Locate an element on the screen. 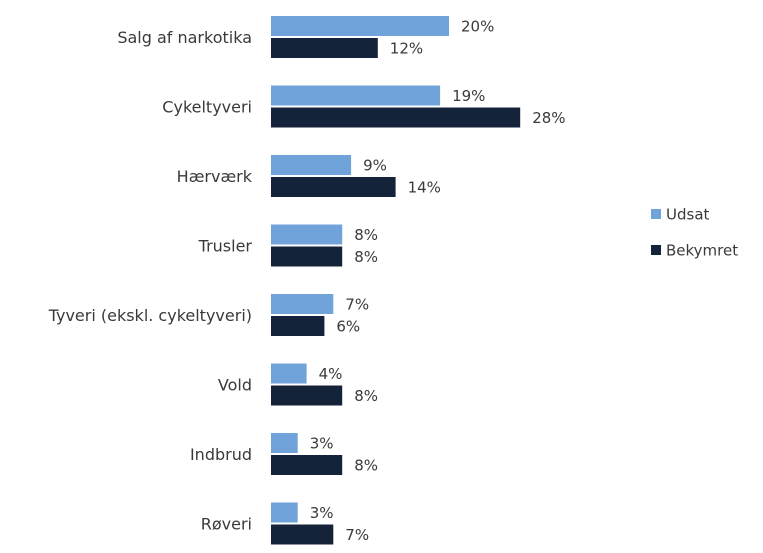 The image size is (763, 553). category-label: Hærværk is located at coordinates (215, 176).